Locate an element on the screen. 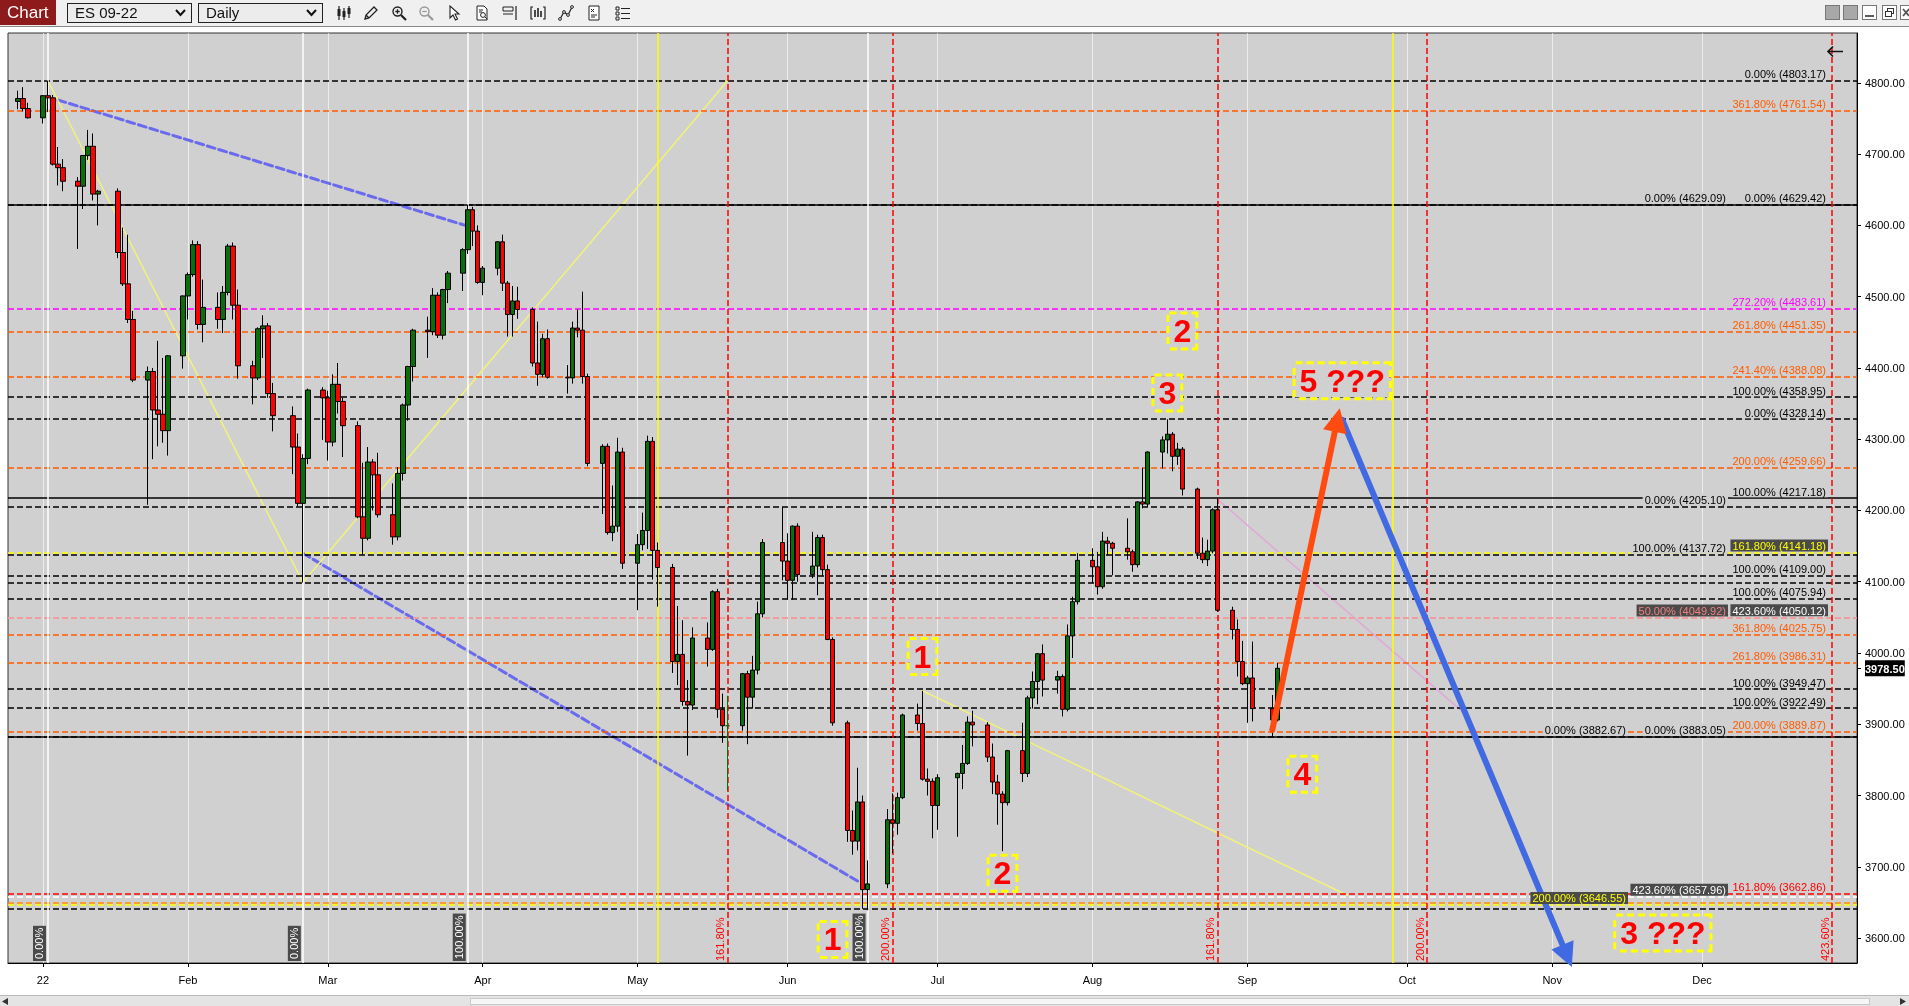 This screenshot has width=1909, height=1006. x-tick-label: Aug is located at coordinates (1092, 979).